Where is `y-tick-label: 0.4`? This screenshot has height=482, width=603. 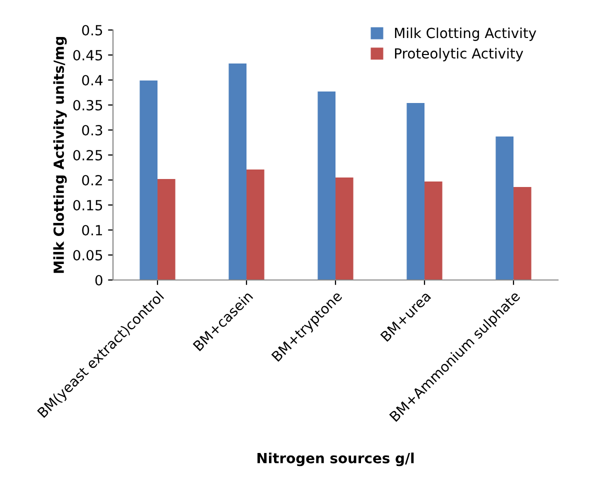
y-tick-label: 0.4 is located at coordinates (92, 80).